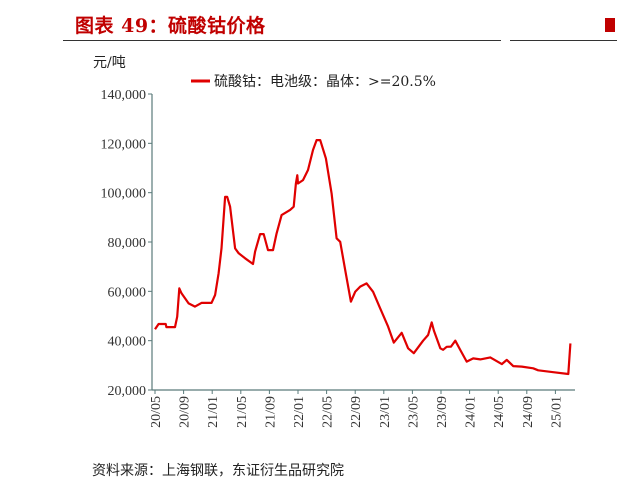 This screenshot has width=617, height=492. Describe the element at coordinates (270, 412) in the screenshot. I see `x-tick-label: 21/09` at that location.